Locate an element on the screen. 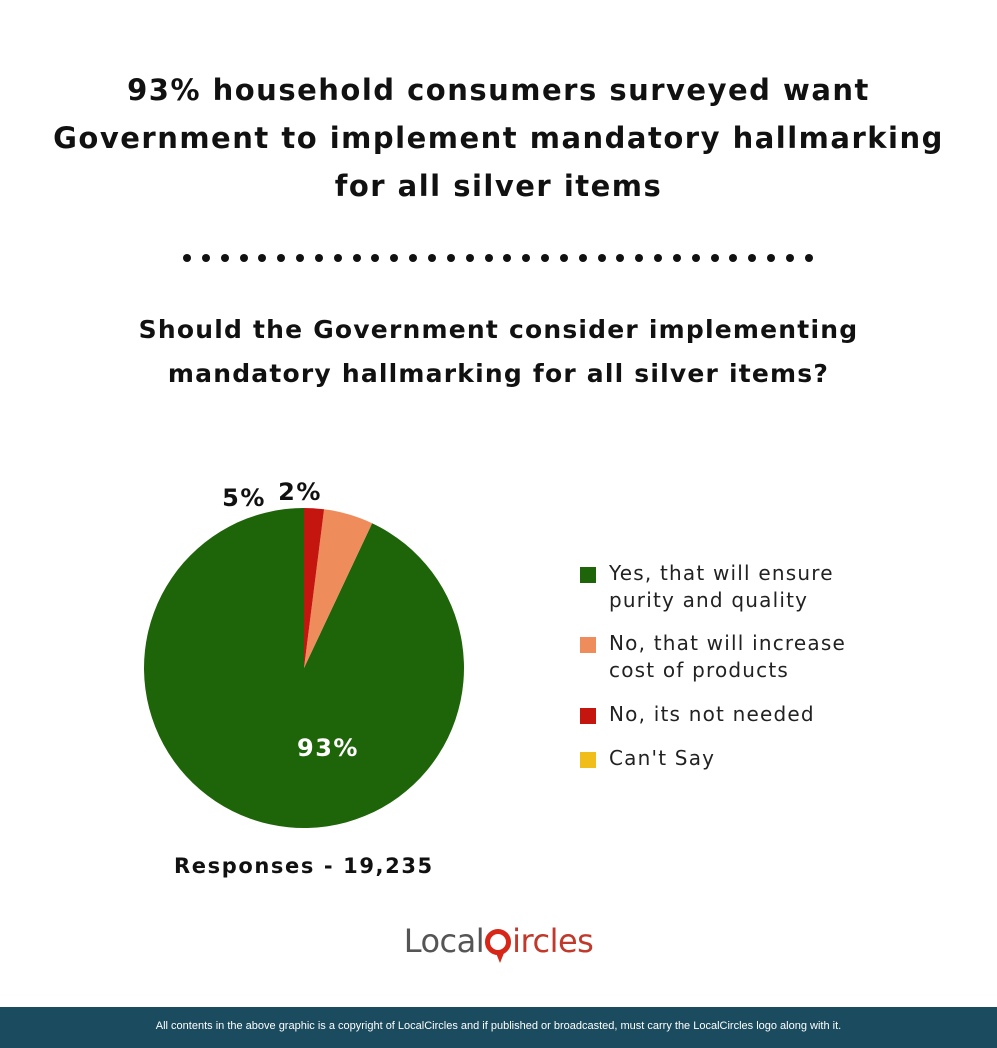 This screenshot has height=1048, width=997. legend-label-yes-line2: purity and quality is located at coordinates (709, 600).